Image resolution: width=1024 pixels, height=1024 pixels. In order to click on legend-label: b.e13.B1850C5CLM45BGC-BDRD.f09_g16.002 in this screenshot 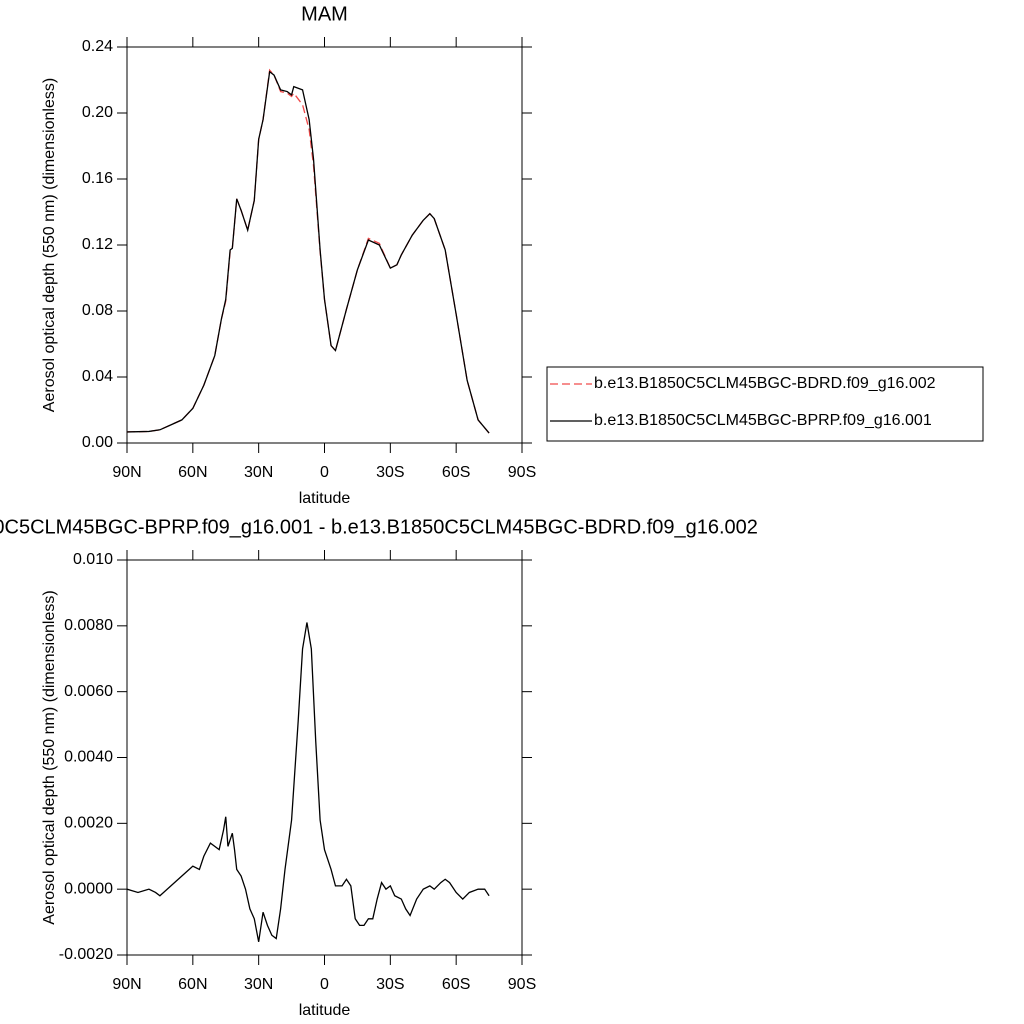, I will do `click(765, 383)`.